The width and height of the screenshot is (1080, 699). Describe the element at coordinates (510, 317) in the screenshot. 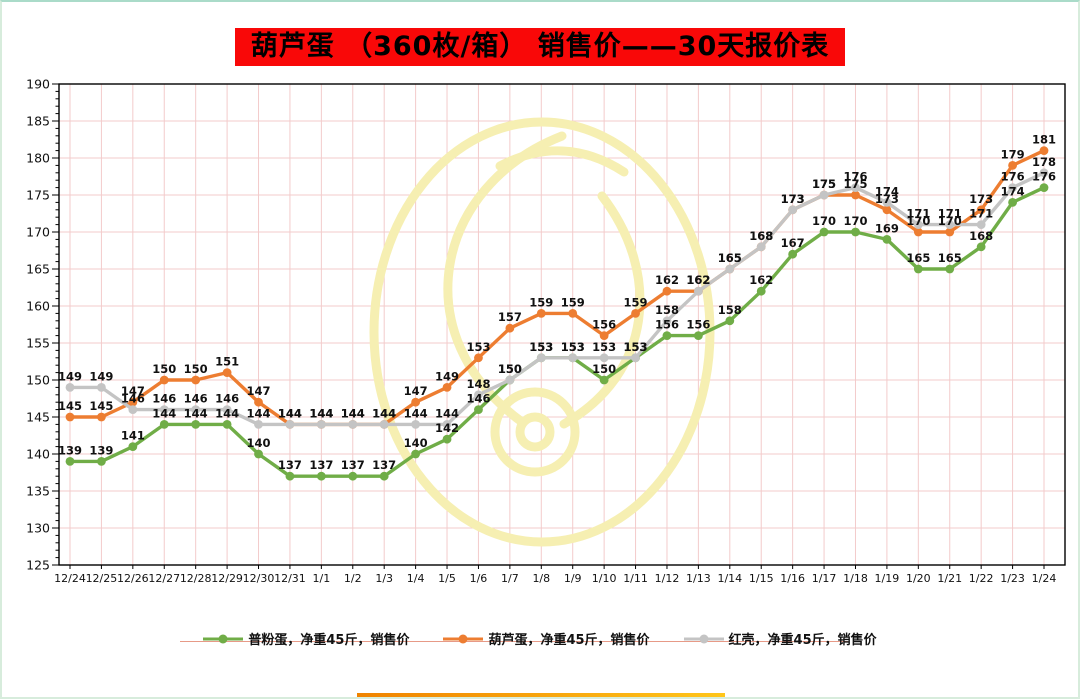

I see `svg-text: 157` at that location.